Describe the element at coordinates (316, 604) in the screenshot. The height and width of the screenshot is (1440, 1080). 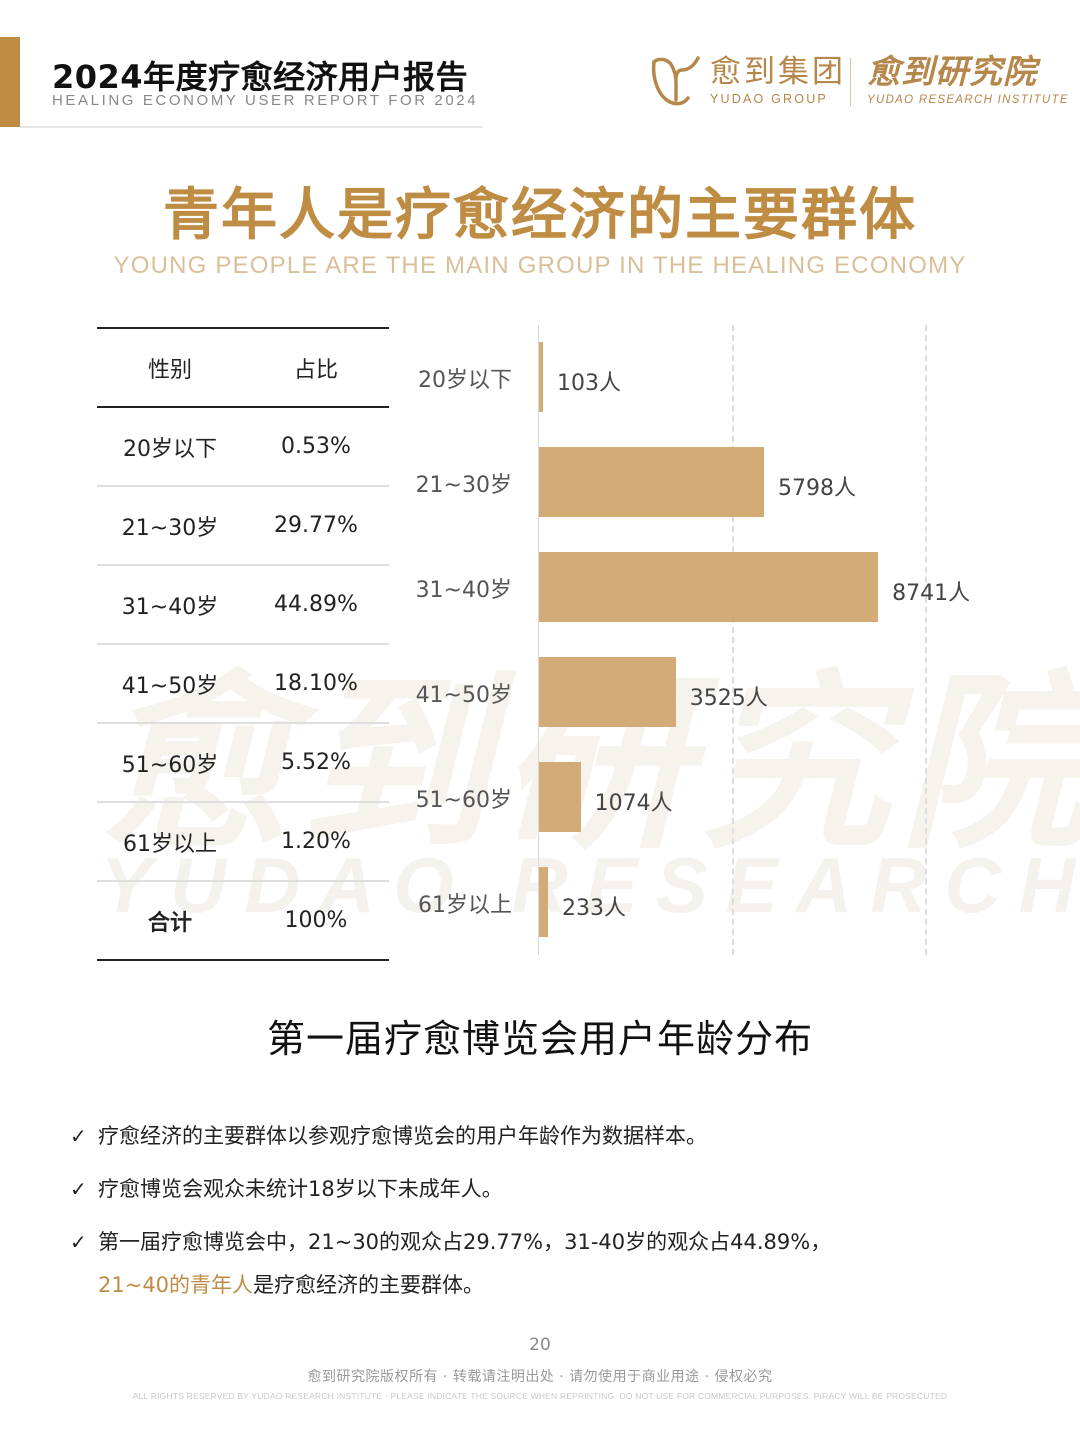
I see `table-cell-share: 44.89%` at that location.